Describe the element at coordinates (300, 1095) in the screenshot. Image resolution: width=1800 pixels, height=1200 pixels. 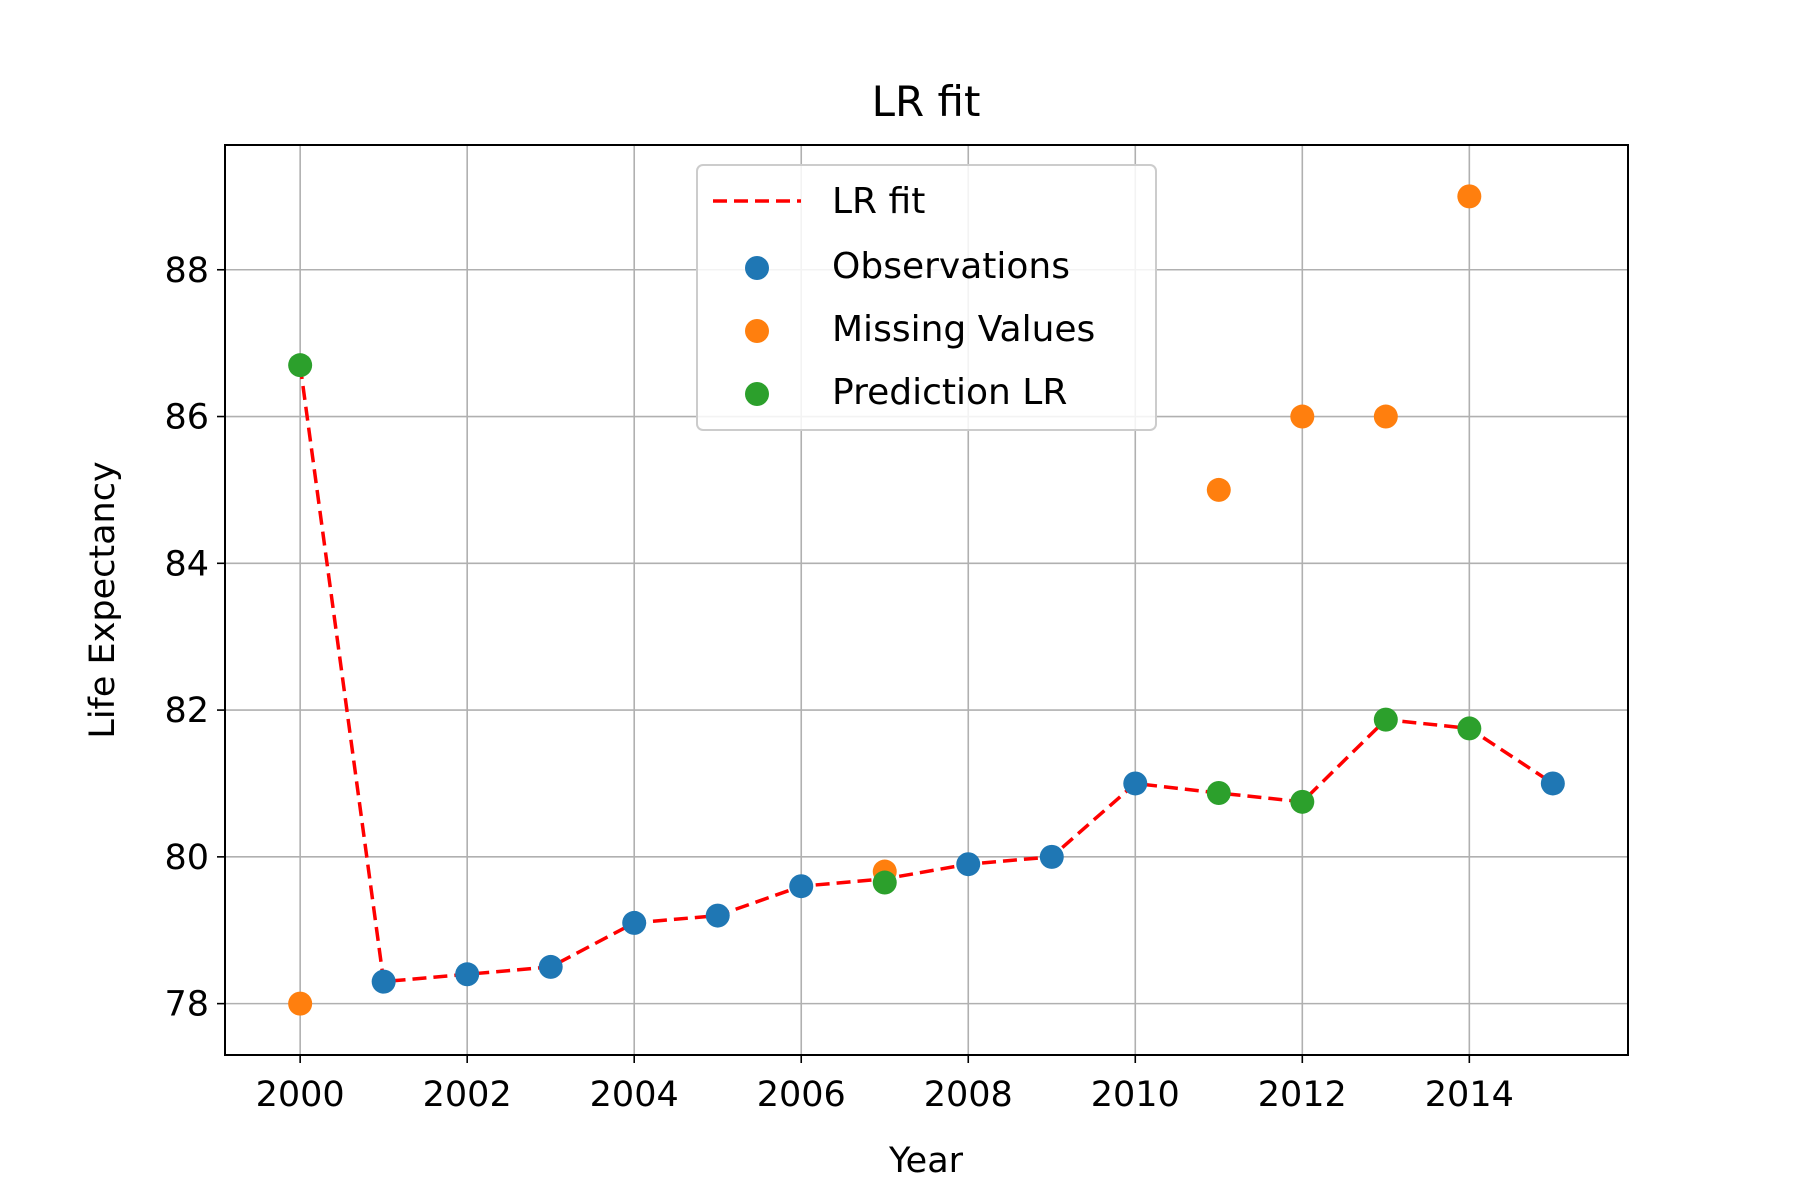
I see `x-tick-label: 2000` at that location.